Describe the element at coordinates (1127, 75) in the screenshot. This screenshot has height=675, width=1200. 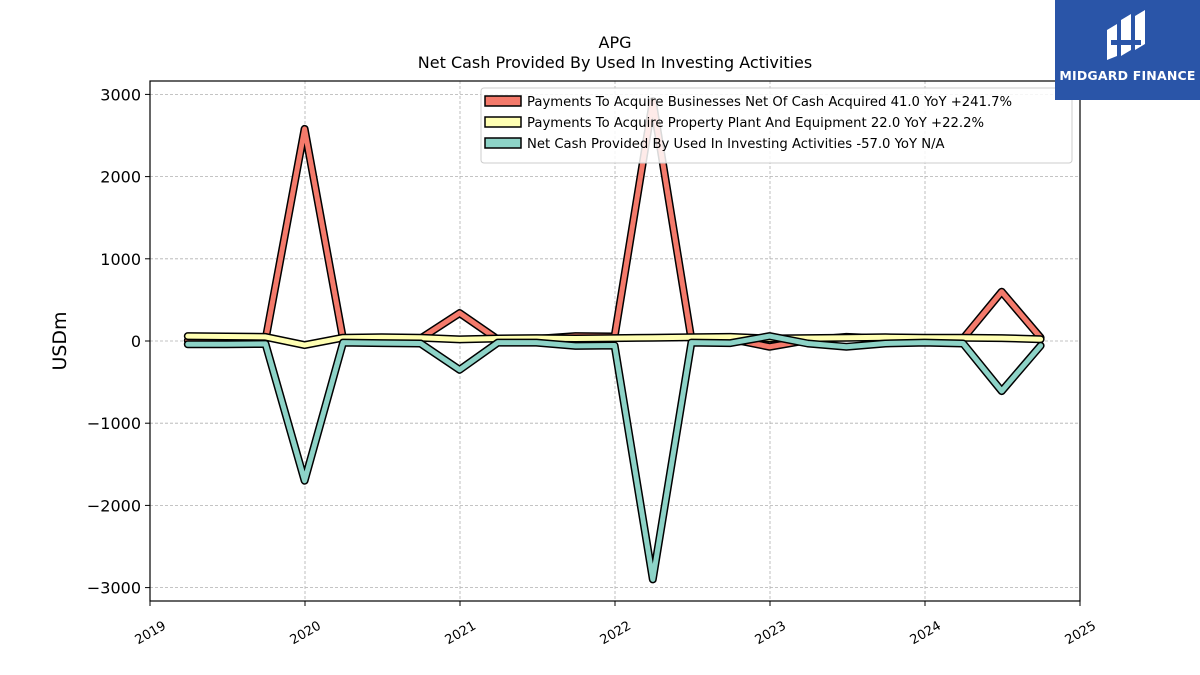
I see `logo-text: MIDGARD FINANCE` at that location.